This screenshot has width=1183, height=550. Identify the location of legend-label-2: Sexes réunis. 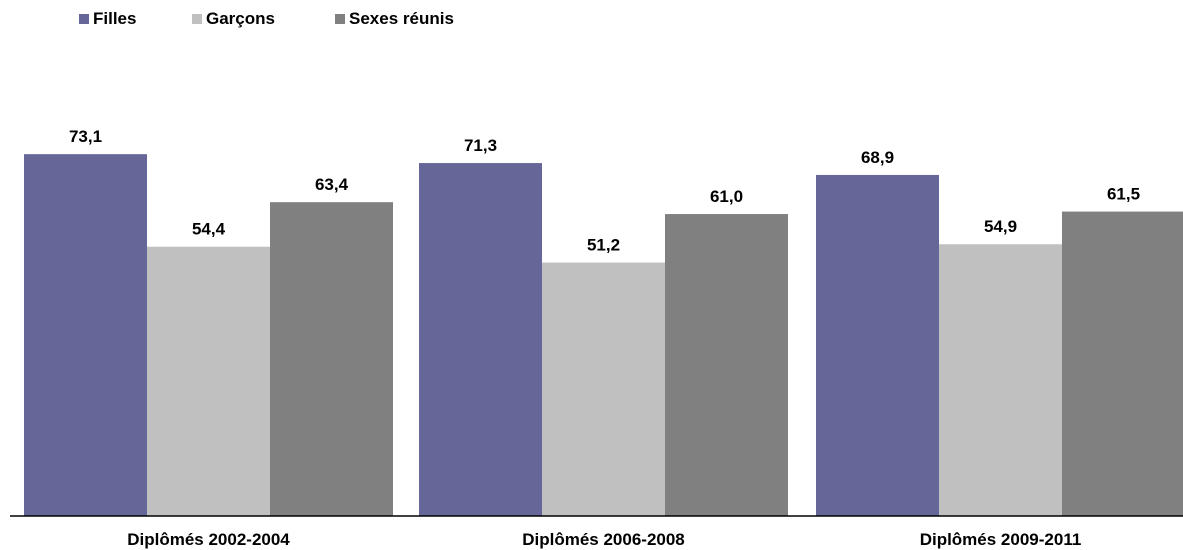
(401, 18).